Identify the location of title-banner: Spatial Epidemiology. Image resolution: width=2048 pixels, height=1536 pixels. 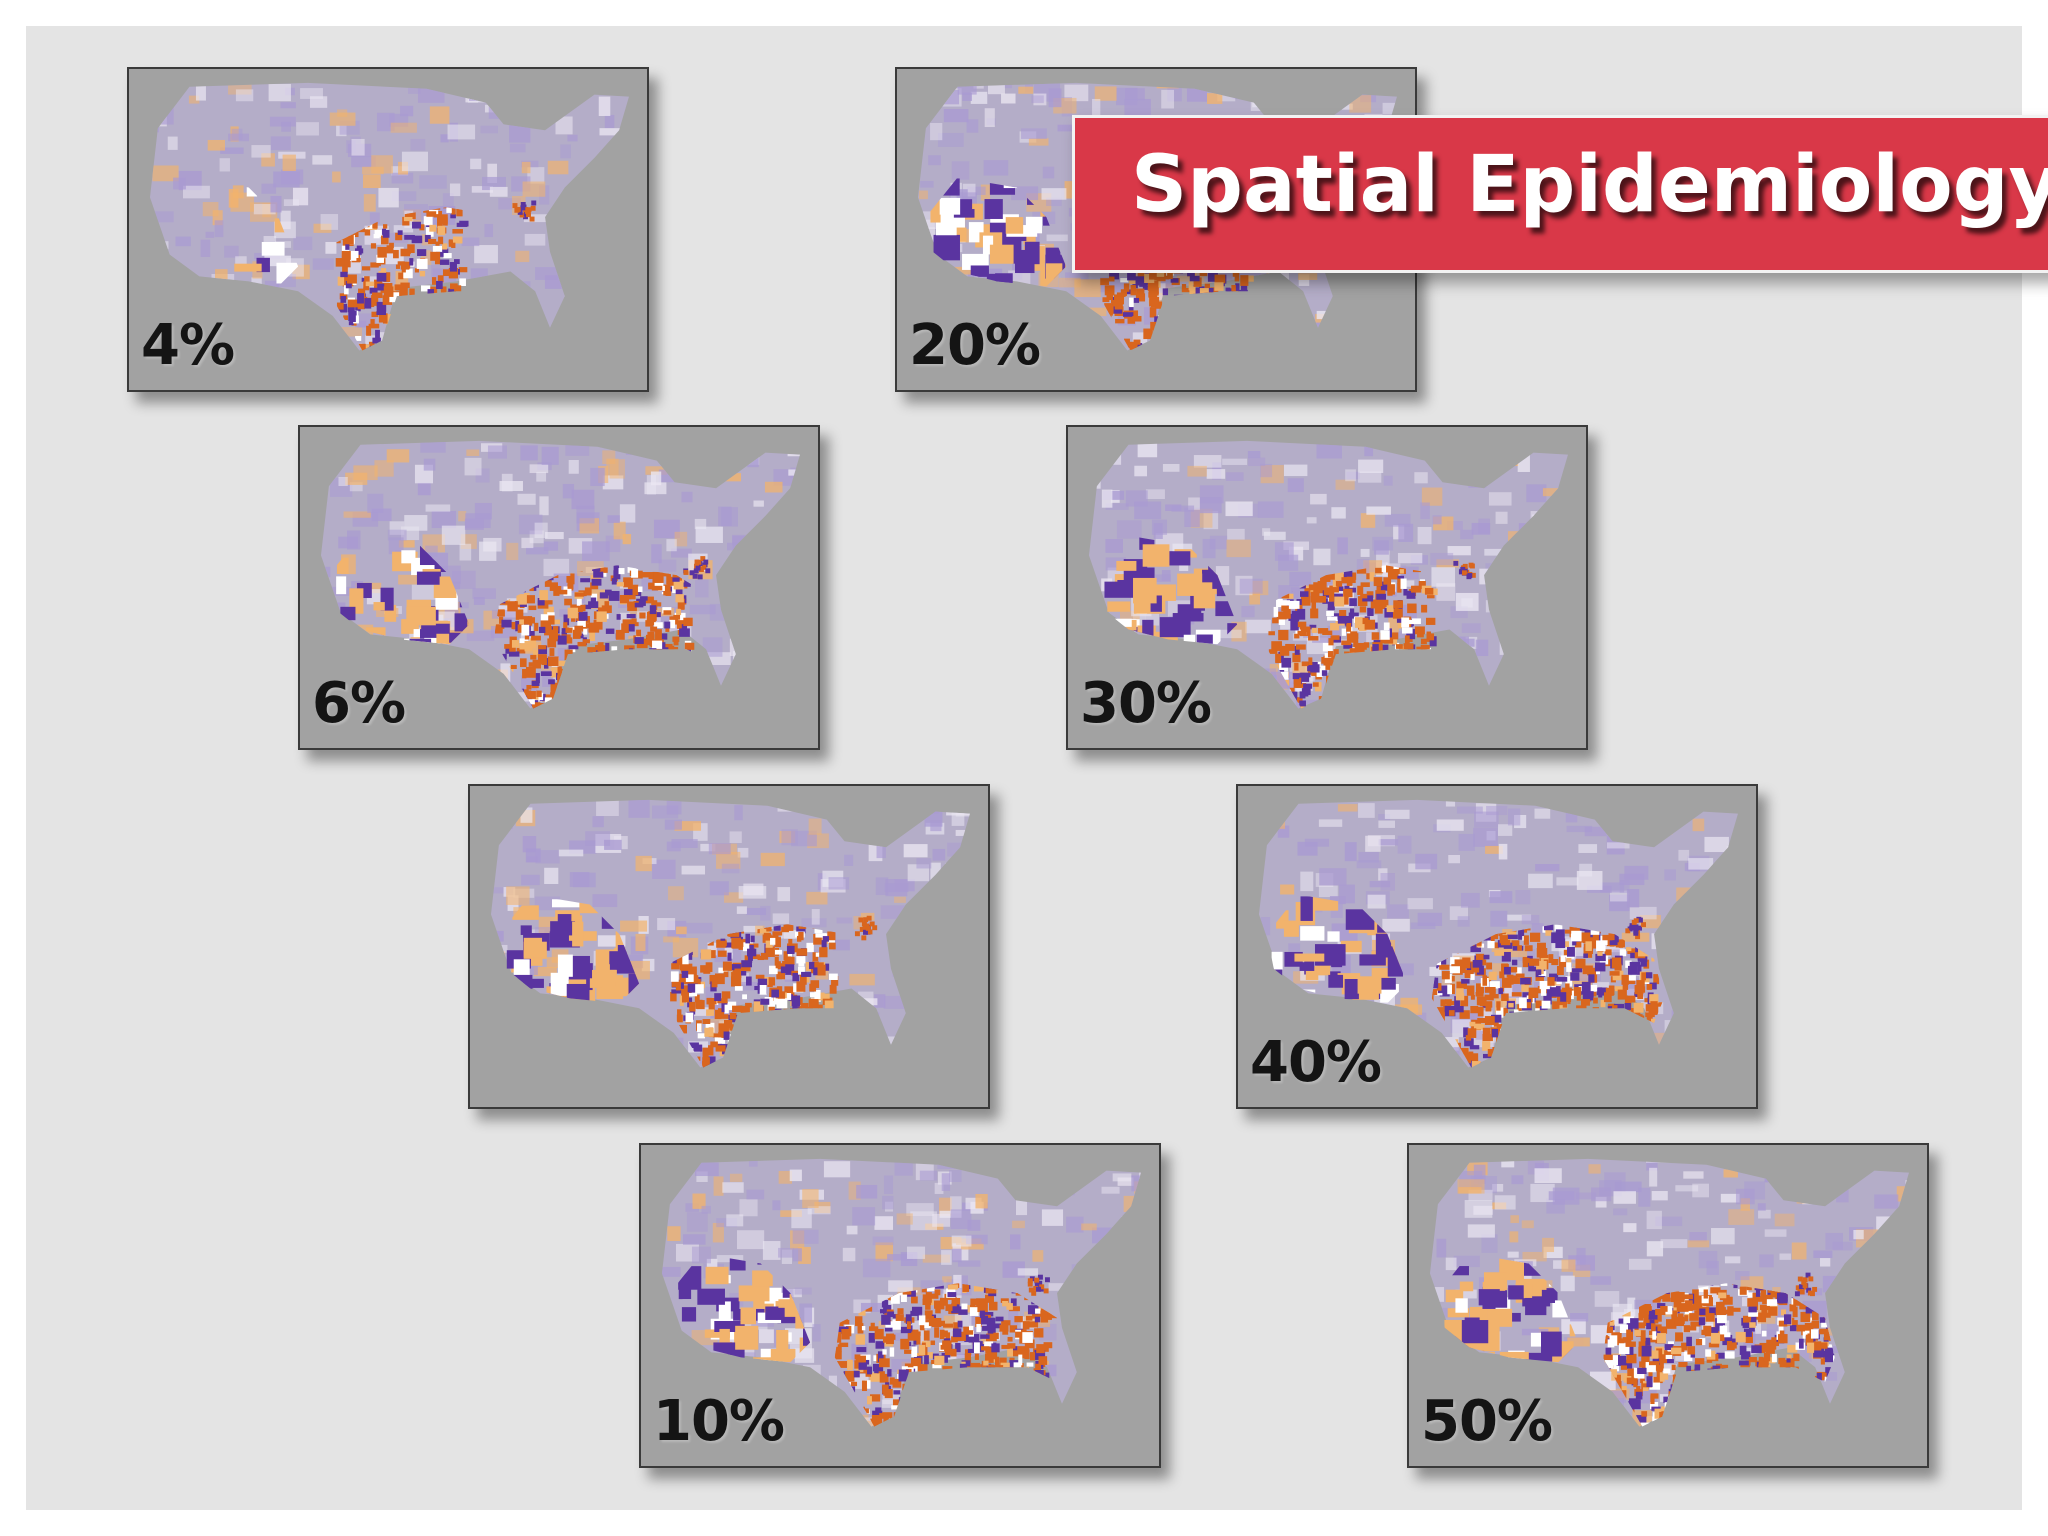
(1560, 194).